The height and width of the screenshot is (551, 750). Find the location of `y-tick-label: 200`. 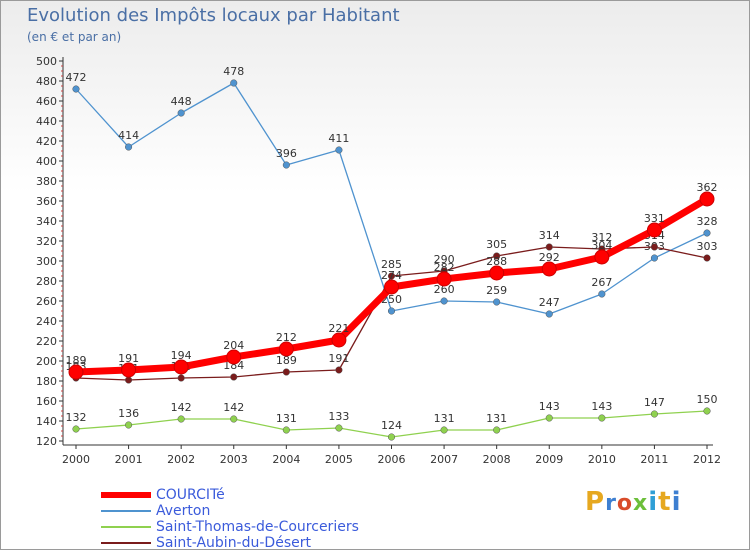

y-tick-label: 200 is located at coordinates (46, 361).